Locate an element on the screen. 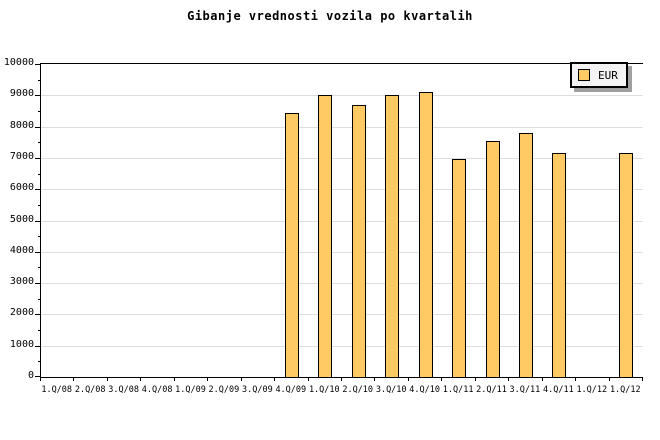  x-axis-tick-label: 4.Q/11 is located at coordinates (558, 390).